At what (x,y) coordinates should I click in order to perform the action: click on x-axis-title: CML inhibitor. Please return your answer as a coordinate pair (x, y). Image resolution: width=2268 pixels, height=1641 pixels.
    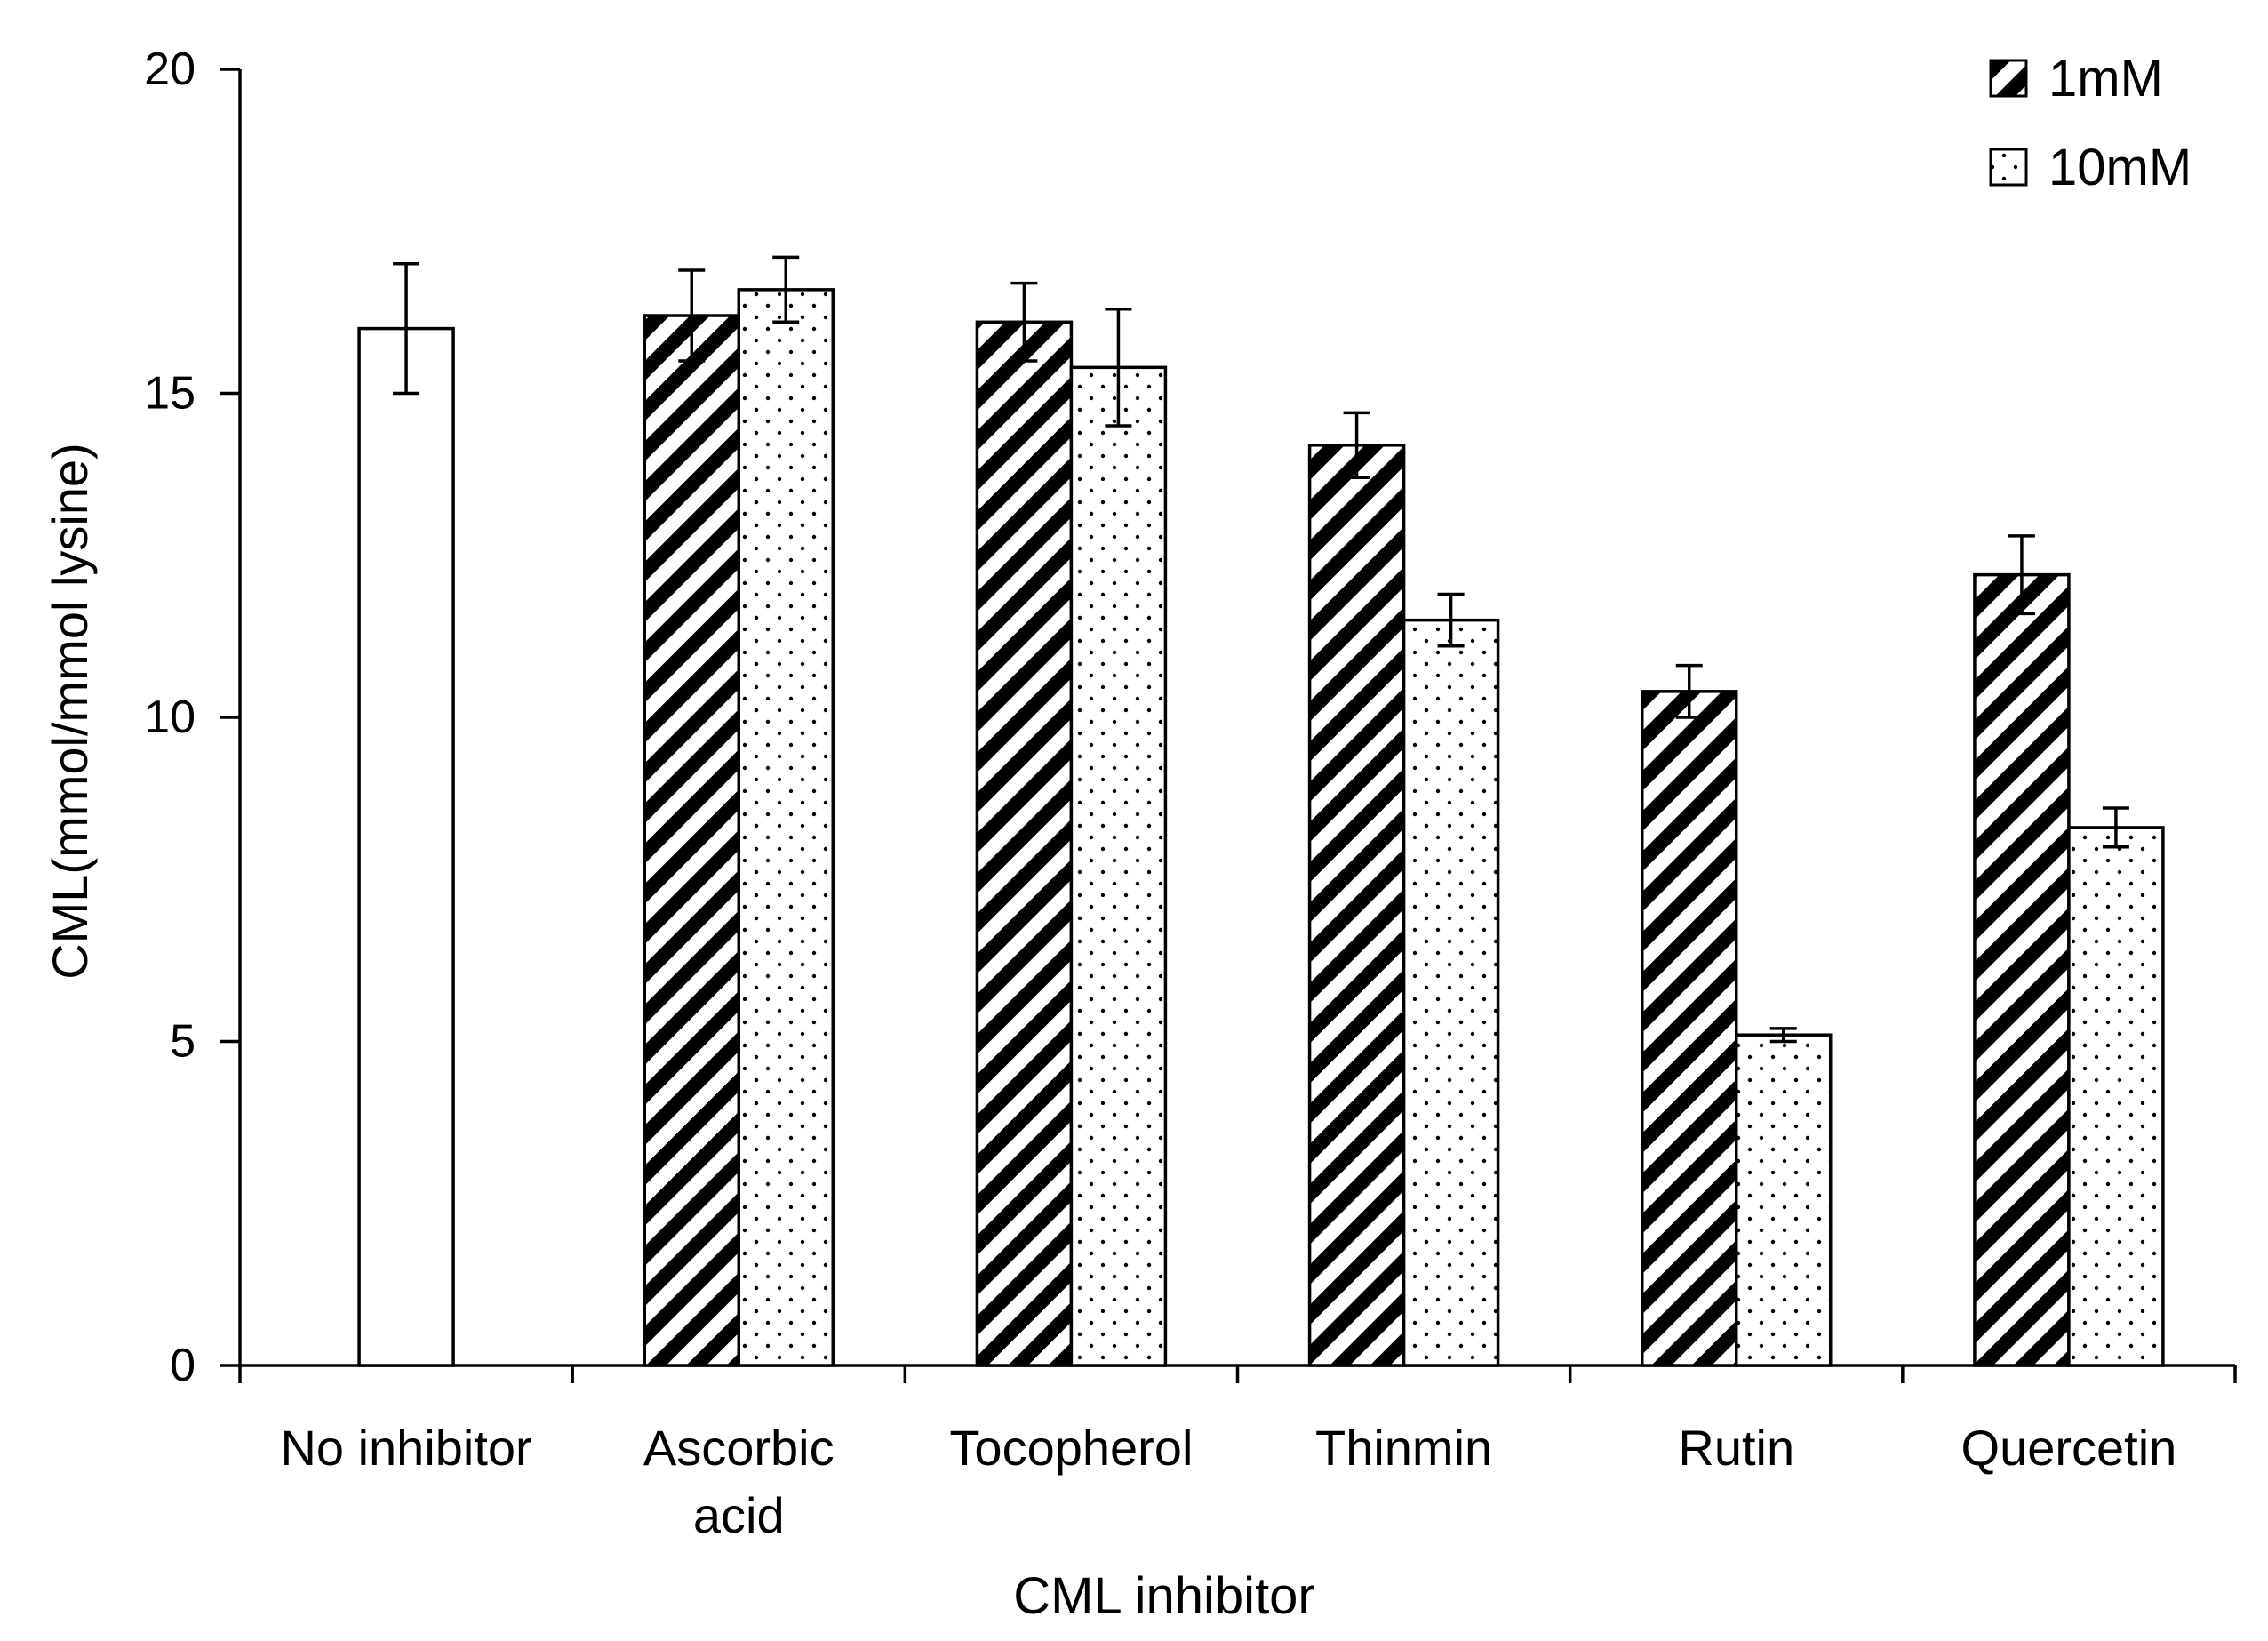
    Looking at the image, I should click on (1164, 1596).